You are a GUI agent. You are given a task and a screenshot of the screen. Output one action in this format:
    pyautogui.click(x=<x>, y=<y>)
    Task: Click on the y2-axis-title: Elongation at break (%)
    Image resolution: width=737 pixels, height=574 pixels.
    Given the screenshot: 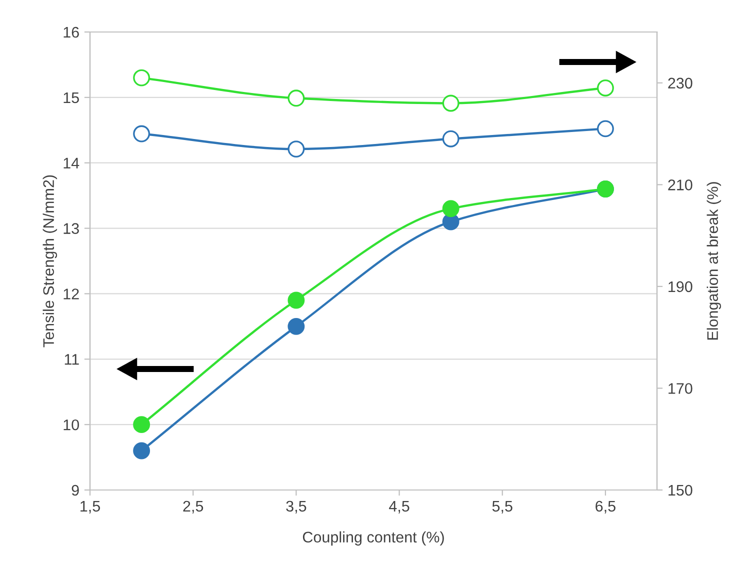 What is the action you would take?
    pyautogui.click(x=714, y=261)
    